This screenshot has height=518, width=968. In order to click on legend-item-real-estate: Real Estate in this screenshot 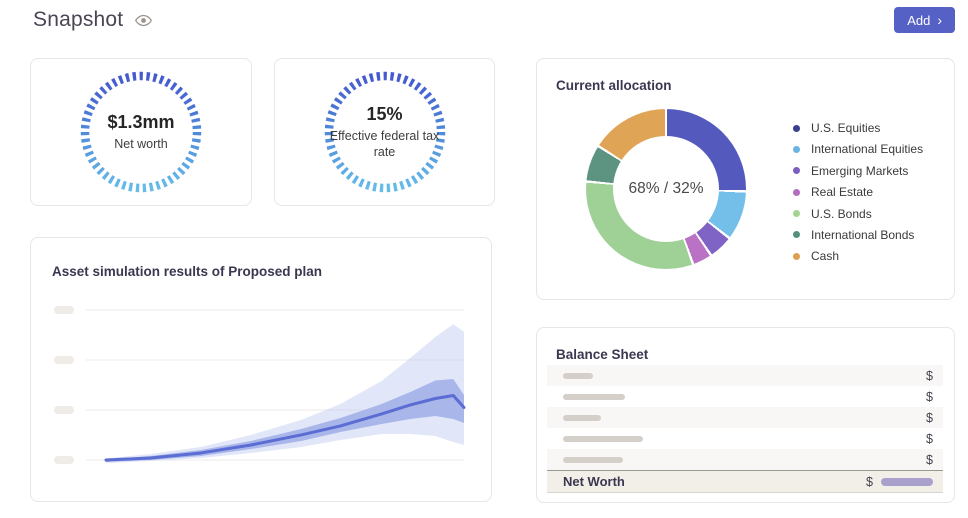, I will do `click(858, 192)`.